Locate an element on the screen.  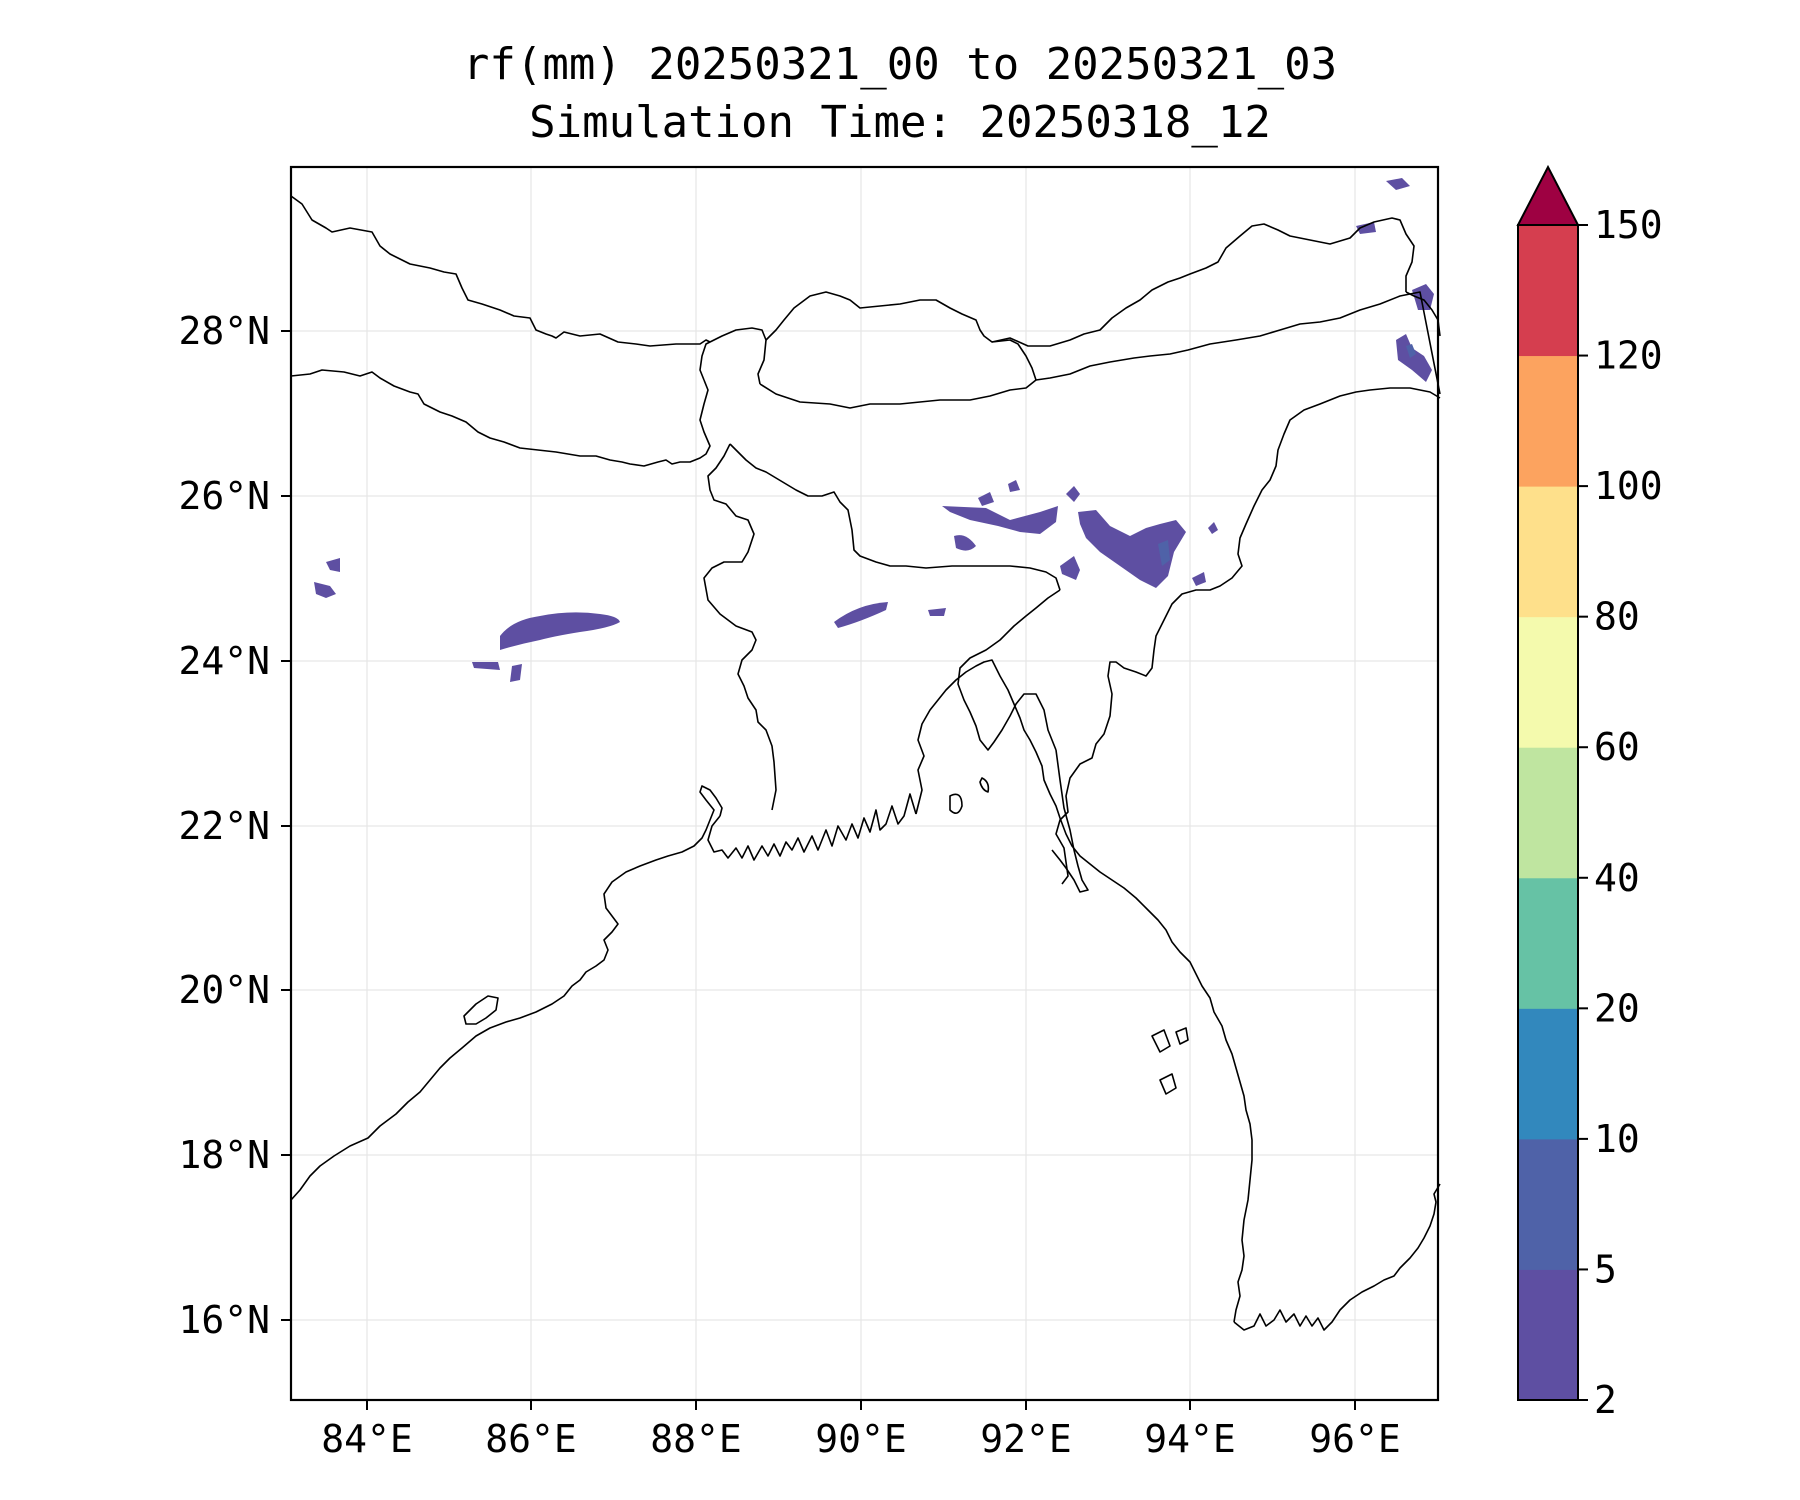
x-tick-label: 88°E is located at coordinates (696, 1439).